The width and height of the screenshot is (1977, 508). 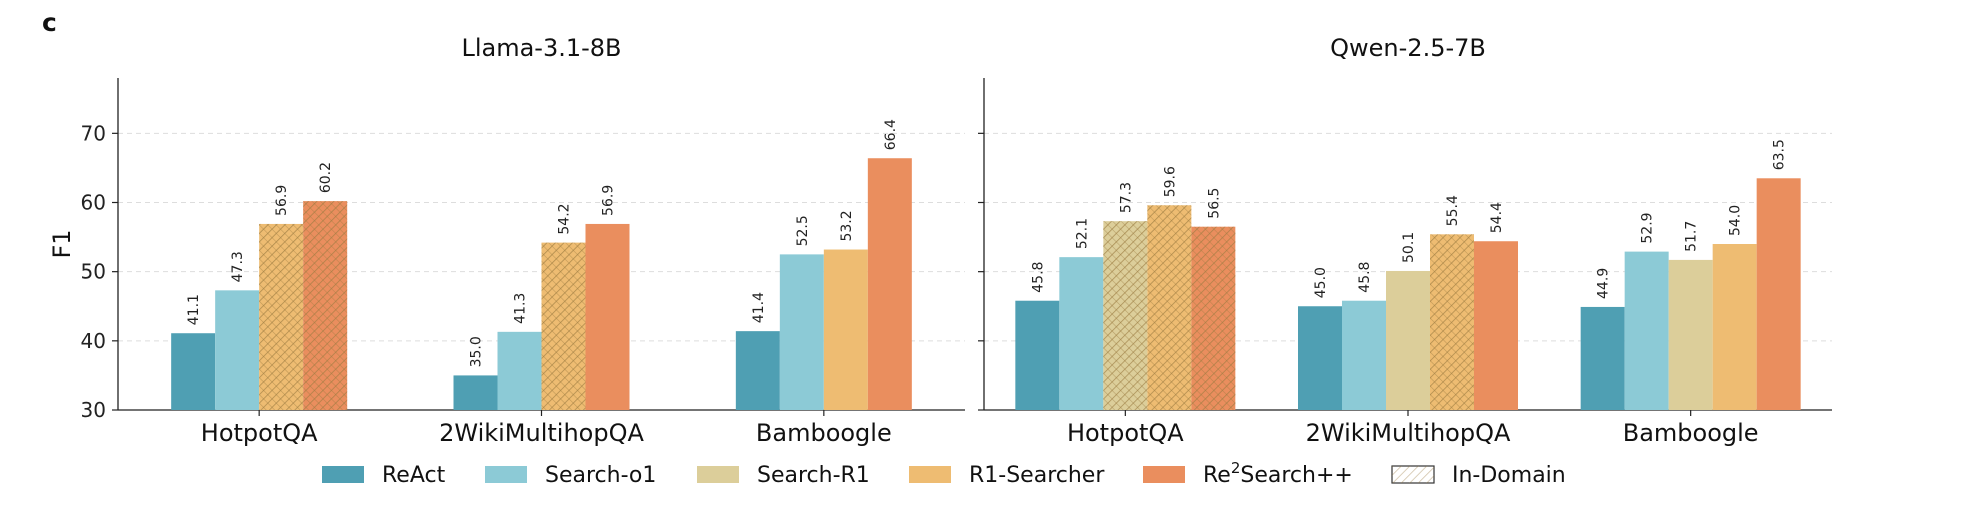 I want to click on y-tick-label: 30, so click(x=93, y=410).